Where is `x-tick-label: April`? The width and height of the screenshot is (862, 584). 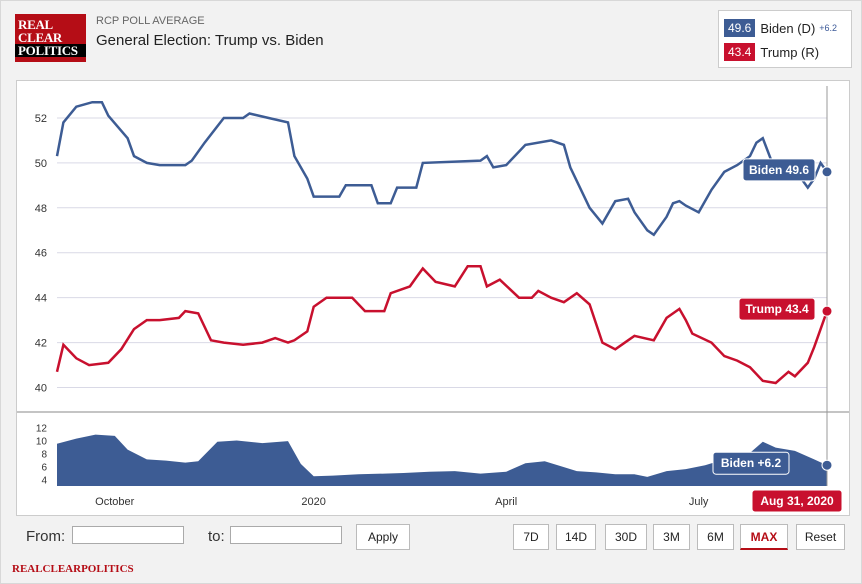
x-tick-label: April is located at coordinates (506, 502).